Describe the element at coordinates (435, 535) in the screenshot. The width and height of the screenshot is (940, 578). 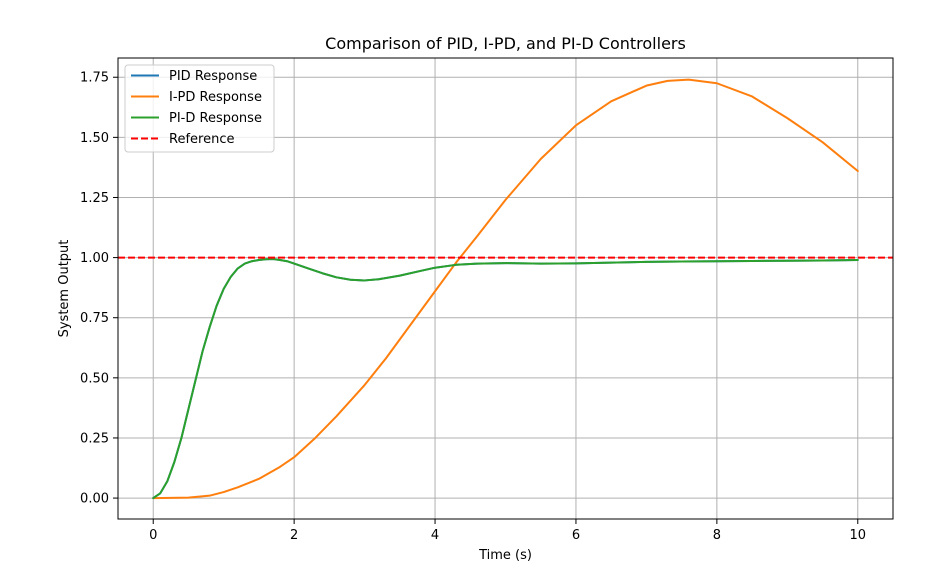
I see `x-tick-label: 4` at that location.